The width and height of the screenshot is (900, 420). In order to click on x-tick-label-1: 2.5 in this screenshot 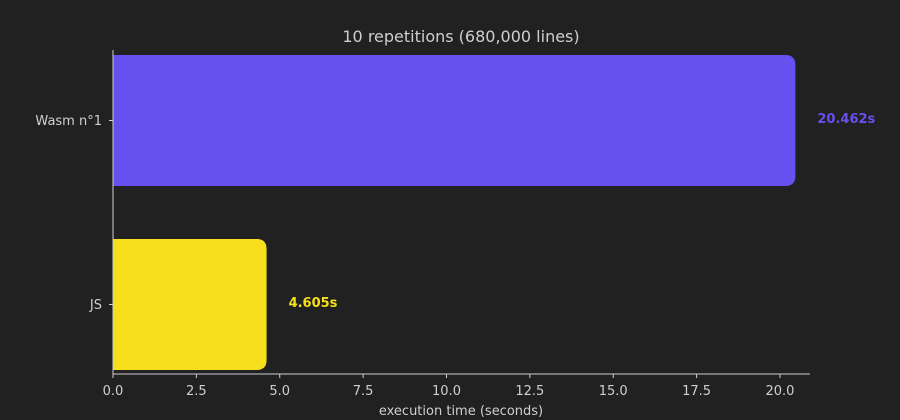, I will do `click(196, 391)`.